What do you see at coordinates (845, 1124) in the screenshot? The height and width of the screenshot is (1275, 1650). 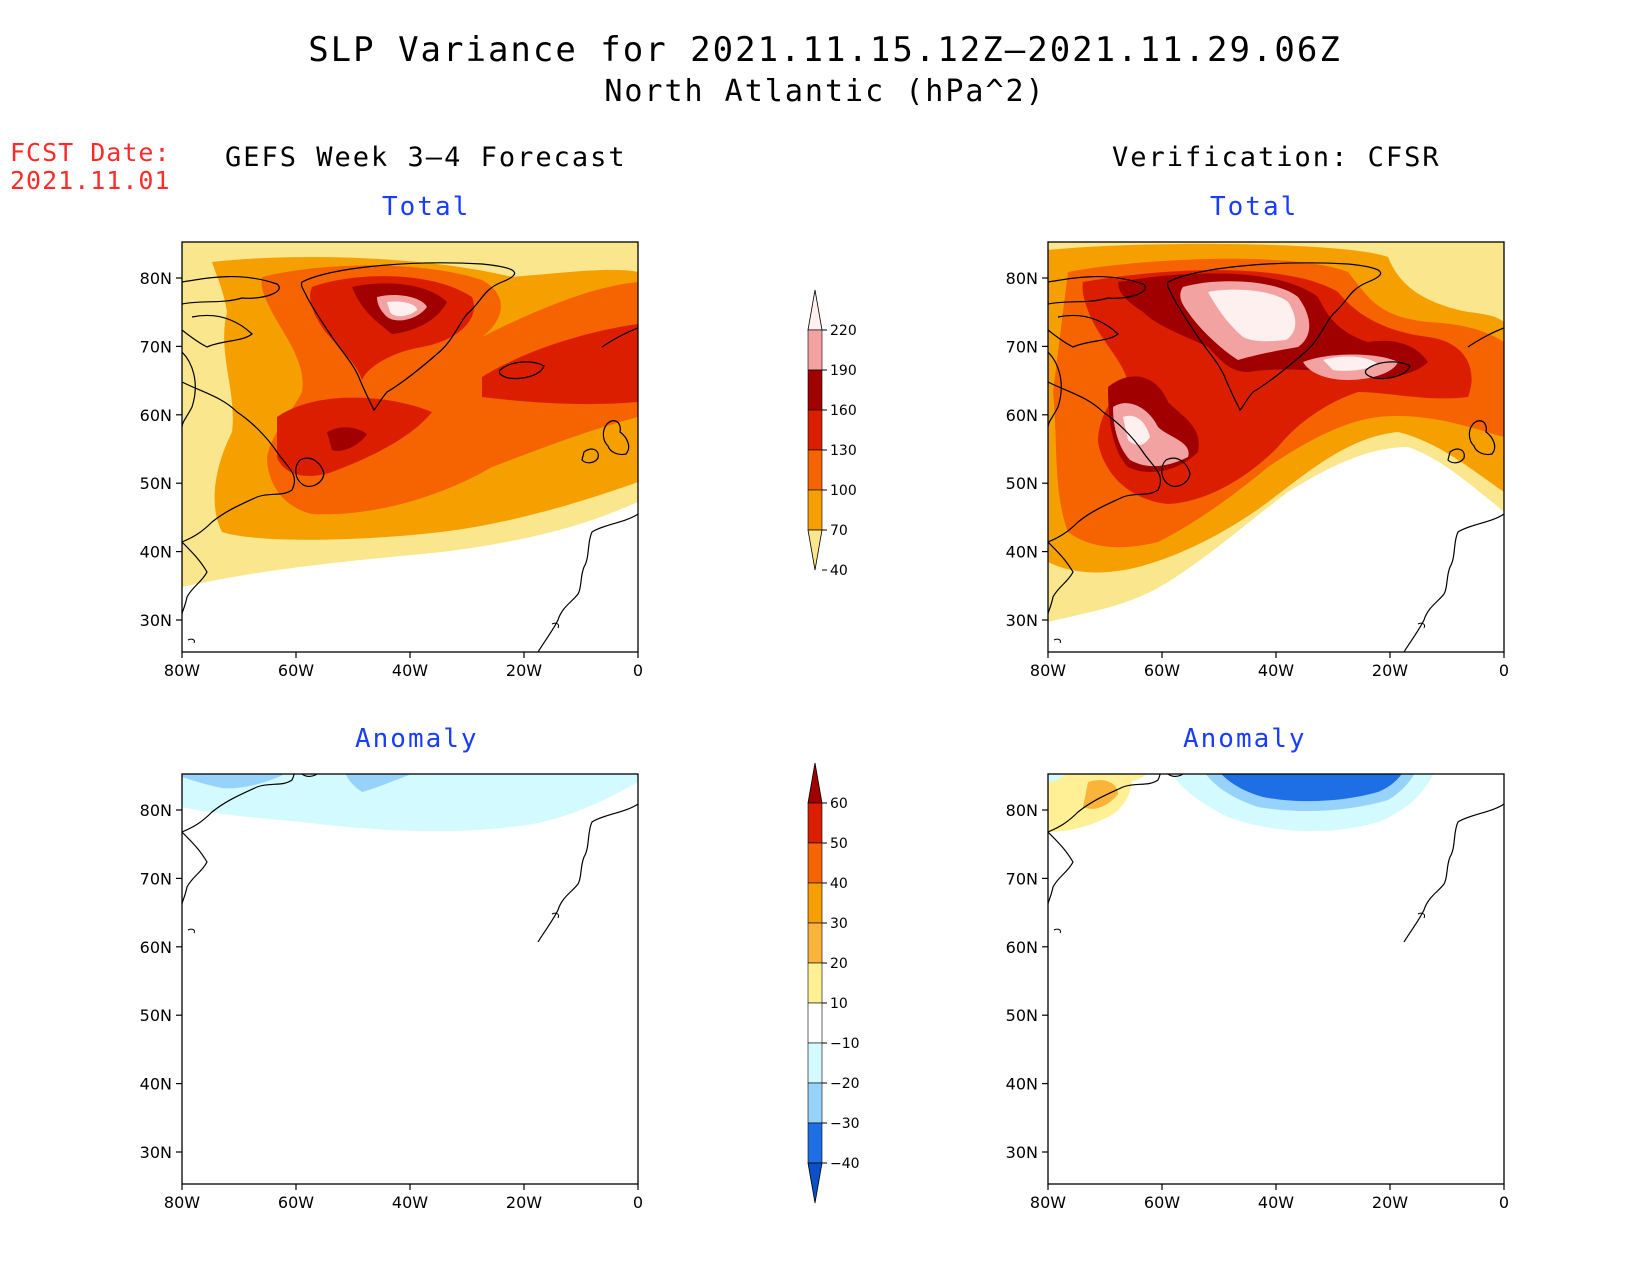 I see `colorbar-level-label: −30` at bounding box center [845, 1124].